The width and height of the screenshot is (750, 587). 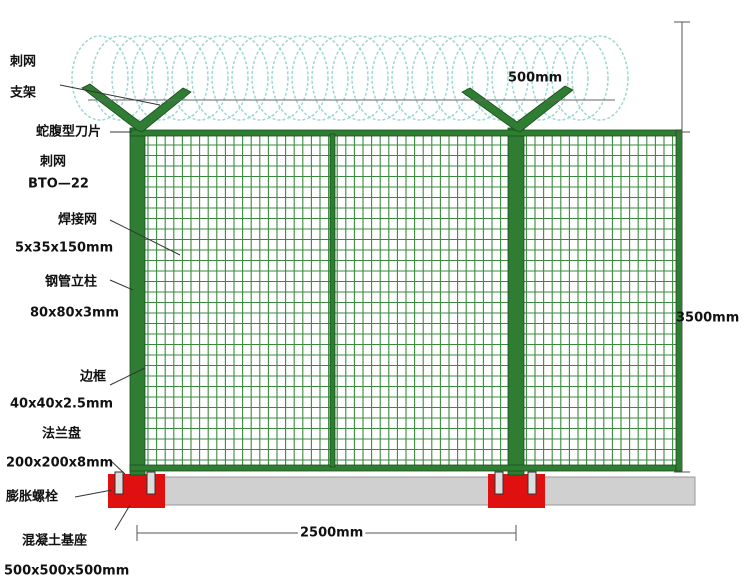 I want to click on dimension-label: 500mm, so click(x=535, y=78).